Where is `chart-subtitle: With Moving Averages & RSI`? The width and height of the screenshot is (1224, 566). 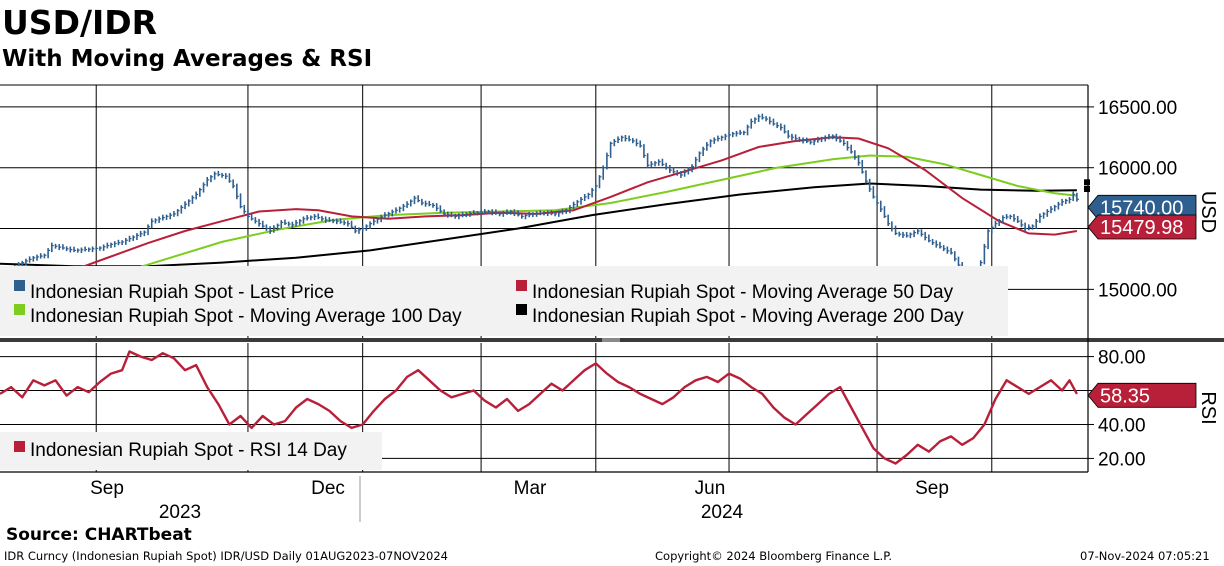
chart-subtitle: With Moving Averages & RSI is located at coordinates (187, 59).